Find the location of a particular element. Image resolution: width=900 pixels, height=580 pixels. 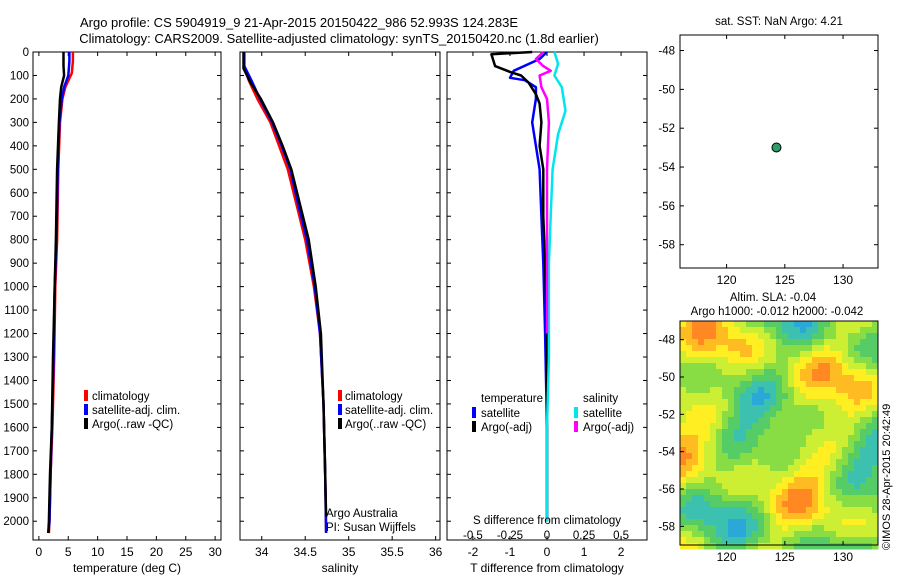

y-tick-label: 900 is located at coordinates (19, 264).